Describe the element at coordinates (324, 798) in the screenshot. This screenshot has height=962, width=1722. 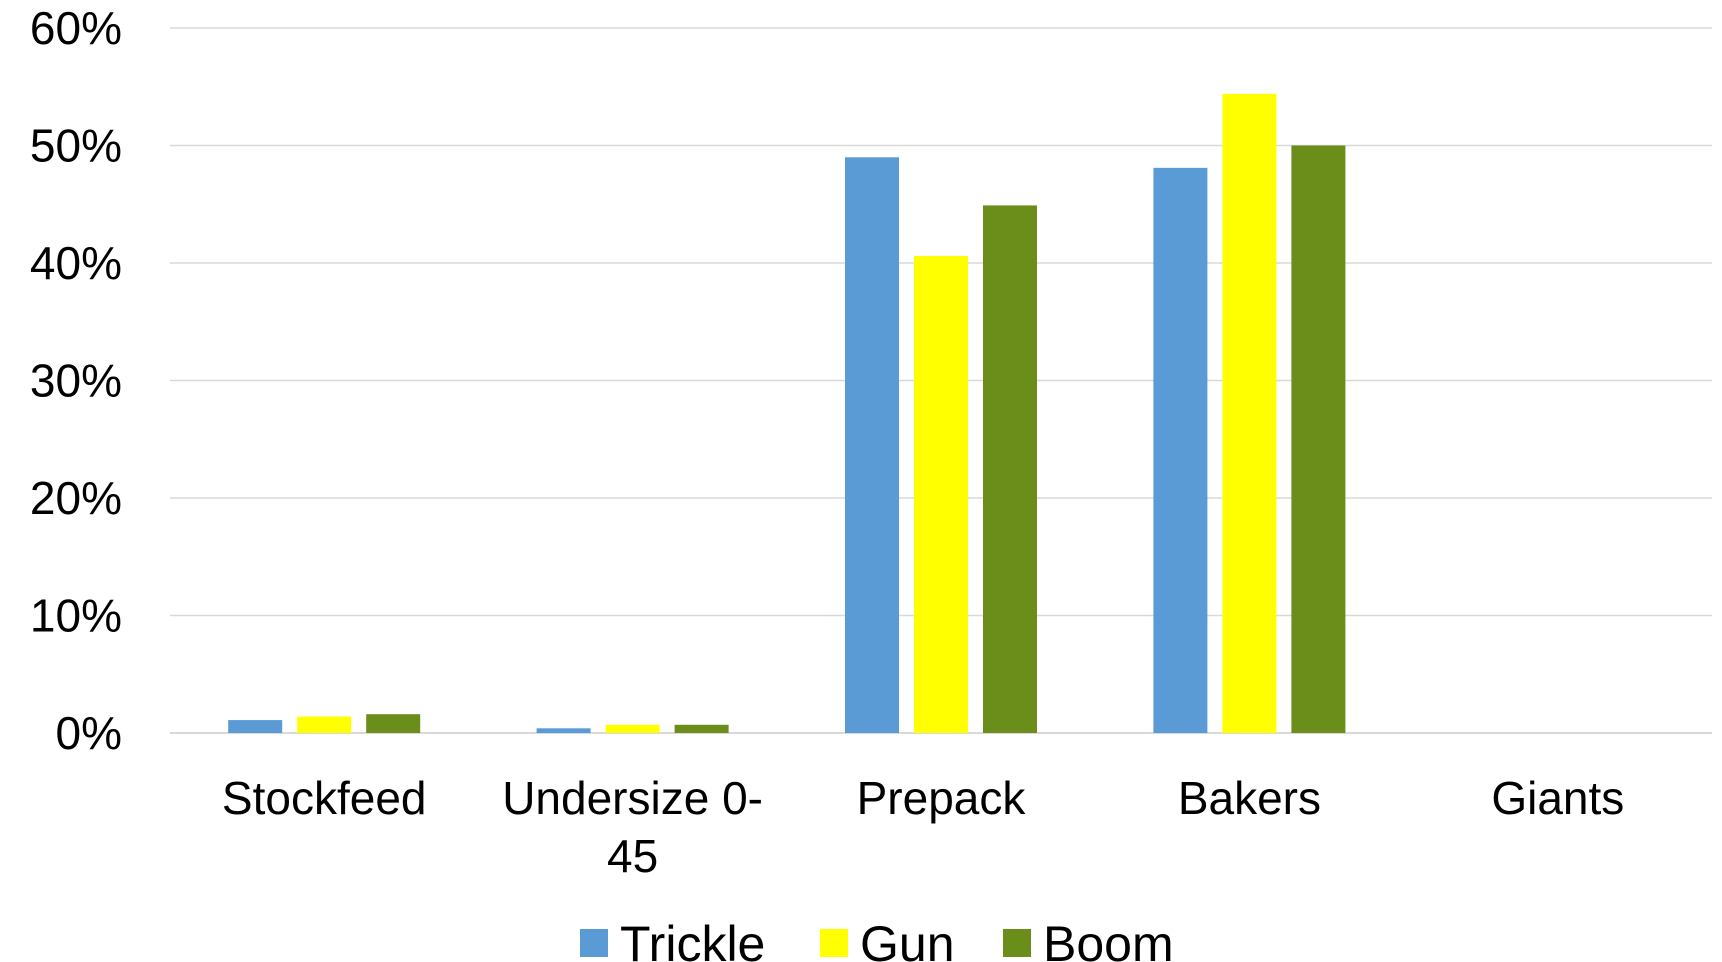
I see `x-category-label: Stockfeed` at that location.